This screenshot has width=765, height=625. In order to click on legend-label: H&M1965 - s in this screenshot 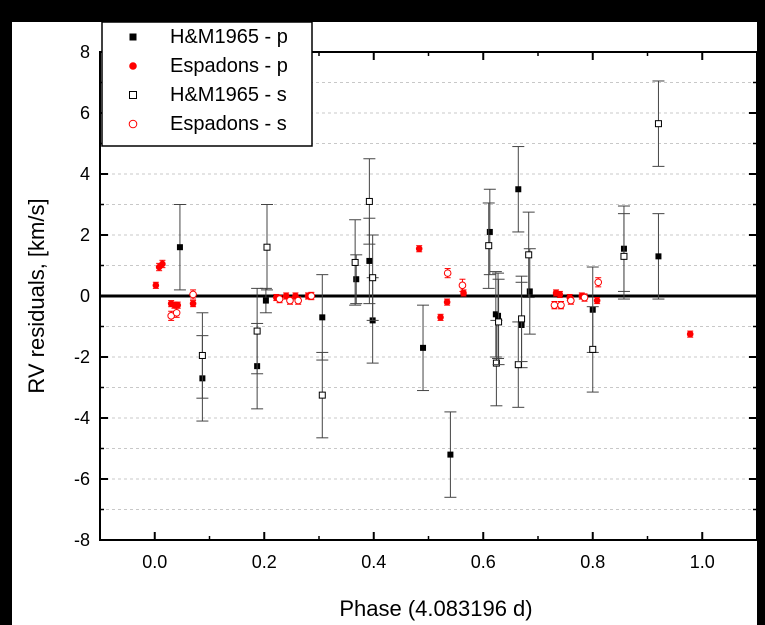, I will do `click(228, 95)`.